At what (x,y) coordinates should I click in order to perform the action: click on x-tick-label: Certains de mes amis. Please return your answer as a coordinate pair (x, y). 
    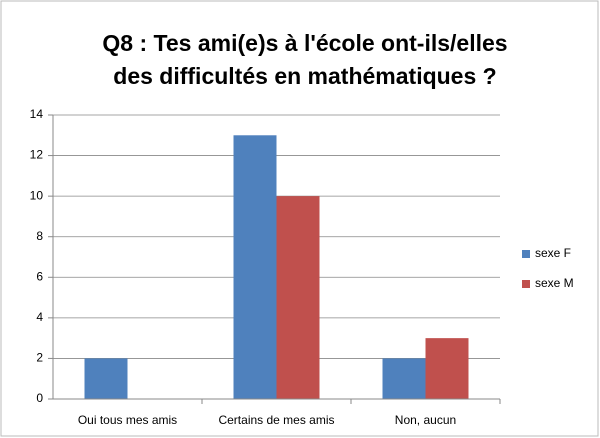
    Looking at the image, I should click on (276, 420).